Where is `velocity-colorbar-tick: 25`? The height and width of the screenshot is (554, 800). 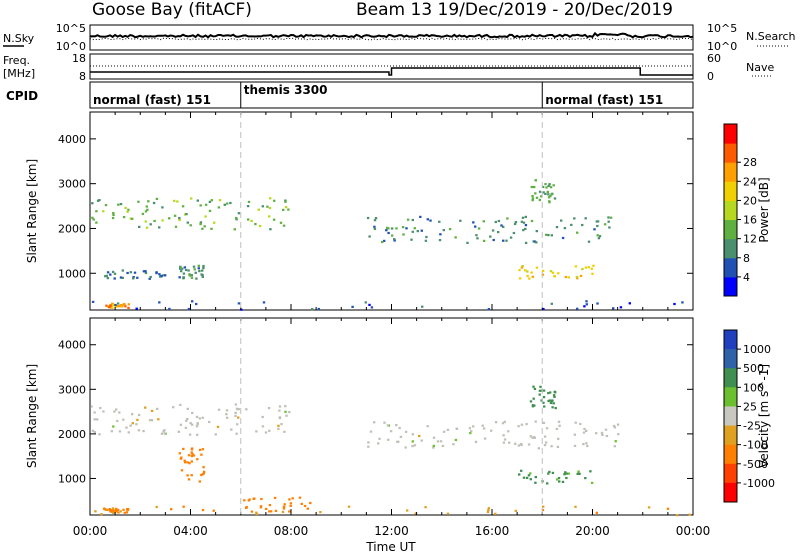
velocity-colorbar-tick: 25 is located at coordinates (750, 406).